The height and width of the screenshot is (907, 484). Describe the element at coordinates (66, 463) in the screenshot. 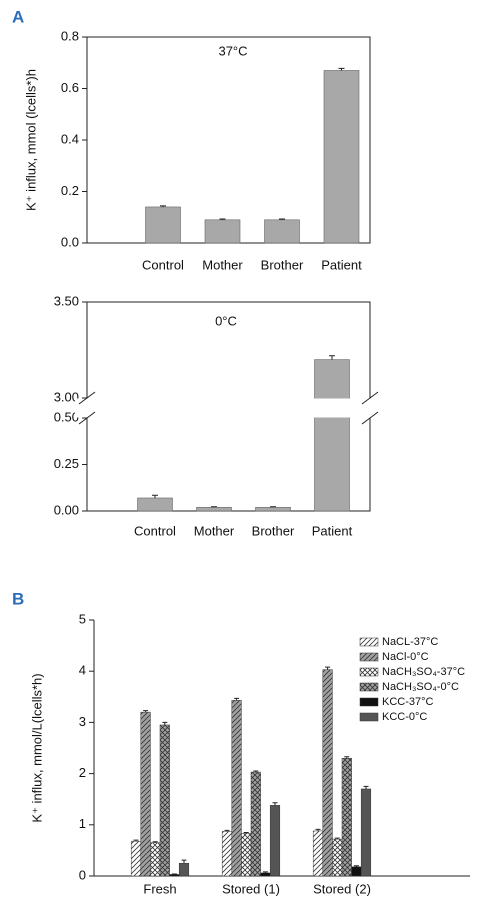

I see `y-tick-label: 0.25` at that location.